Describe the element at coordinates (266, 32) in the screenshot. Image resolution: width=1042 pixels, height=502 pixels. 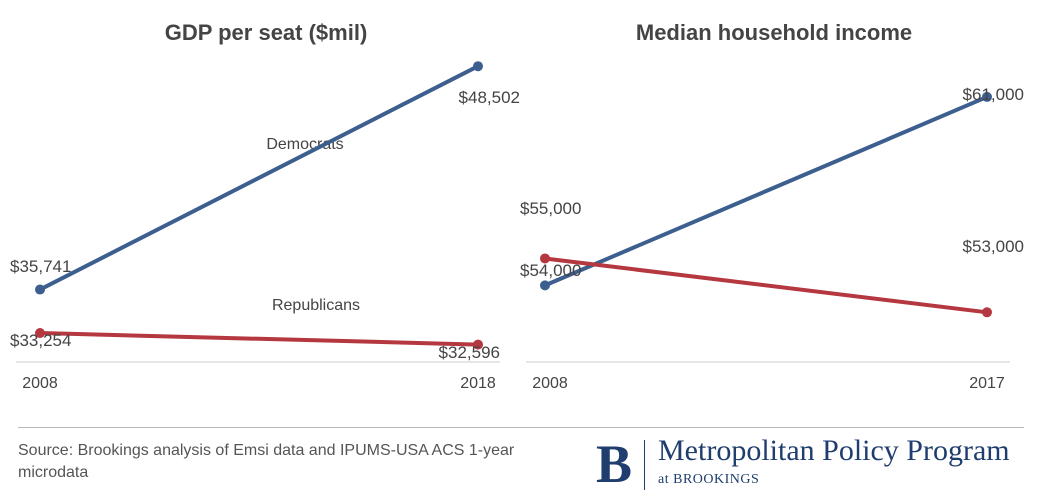
I see `chart-title: GDP per seat ($mil)` at that location.